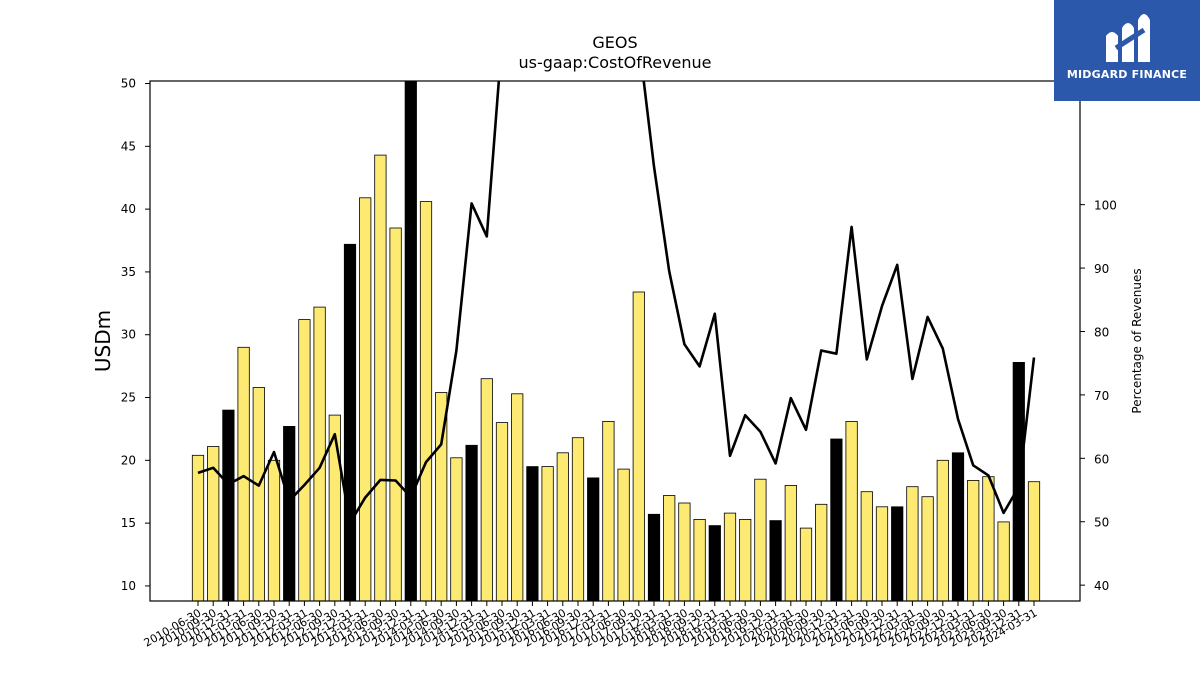 The image size is (1200, 675). What do you see at coordinates (1137, 340) in the screenshot?
I see `y2-axis-label: Percentage of Revenues` at bounding box center [1137, 340].